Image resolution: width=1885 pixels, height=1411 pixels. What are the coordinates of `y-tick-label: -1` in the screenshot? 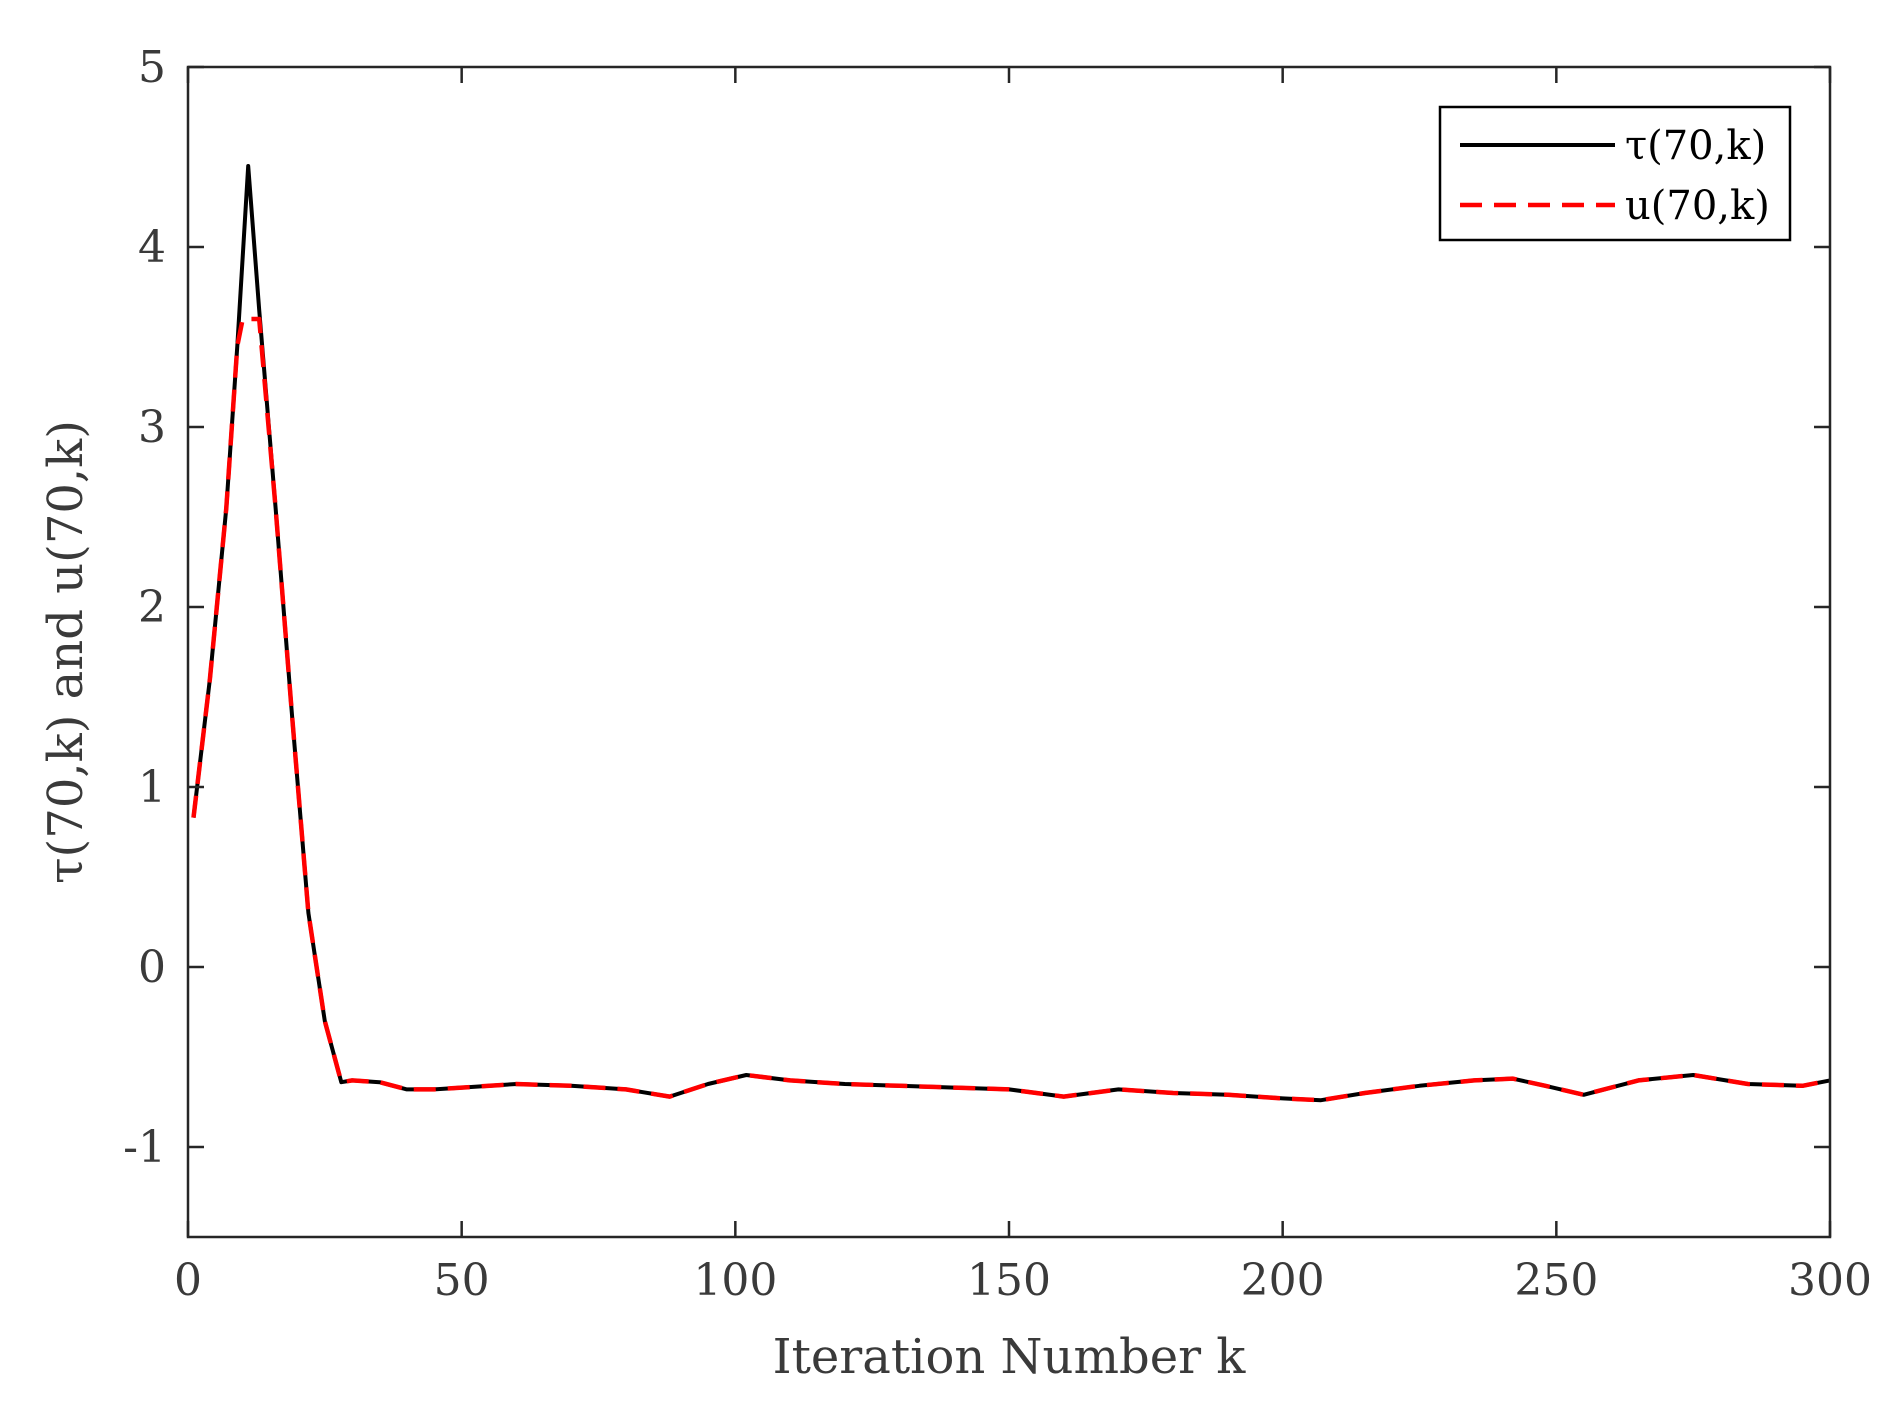 It's located at (144, 1147).